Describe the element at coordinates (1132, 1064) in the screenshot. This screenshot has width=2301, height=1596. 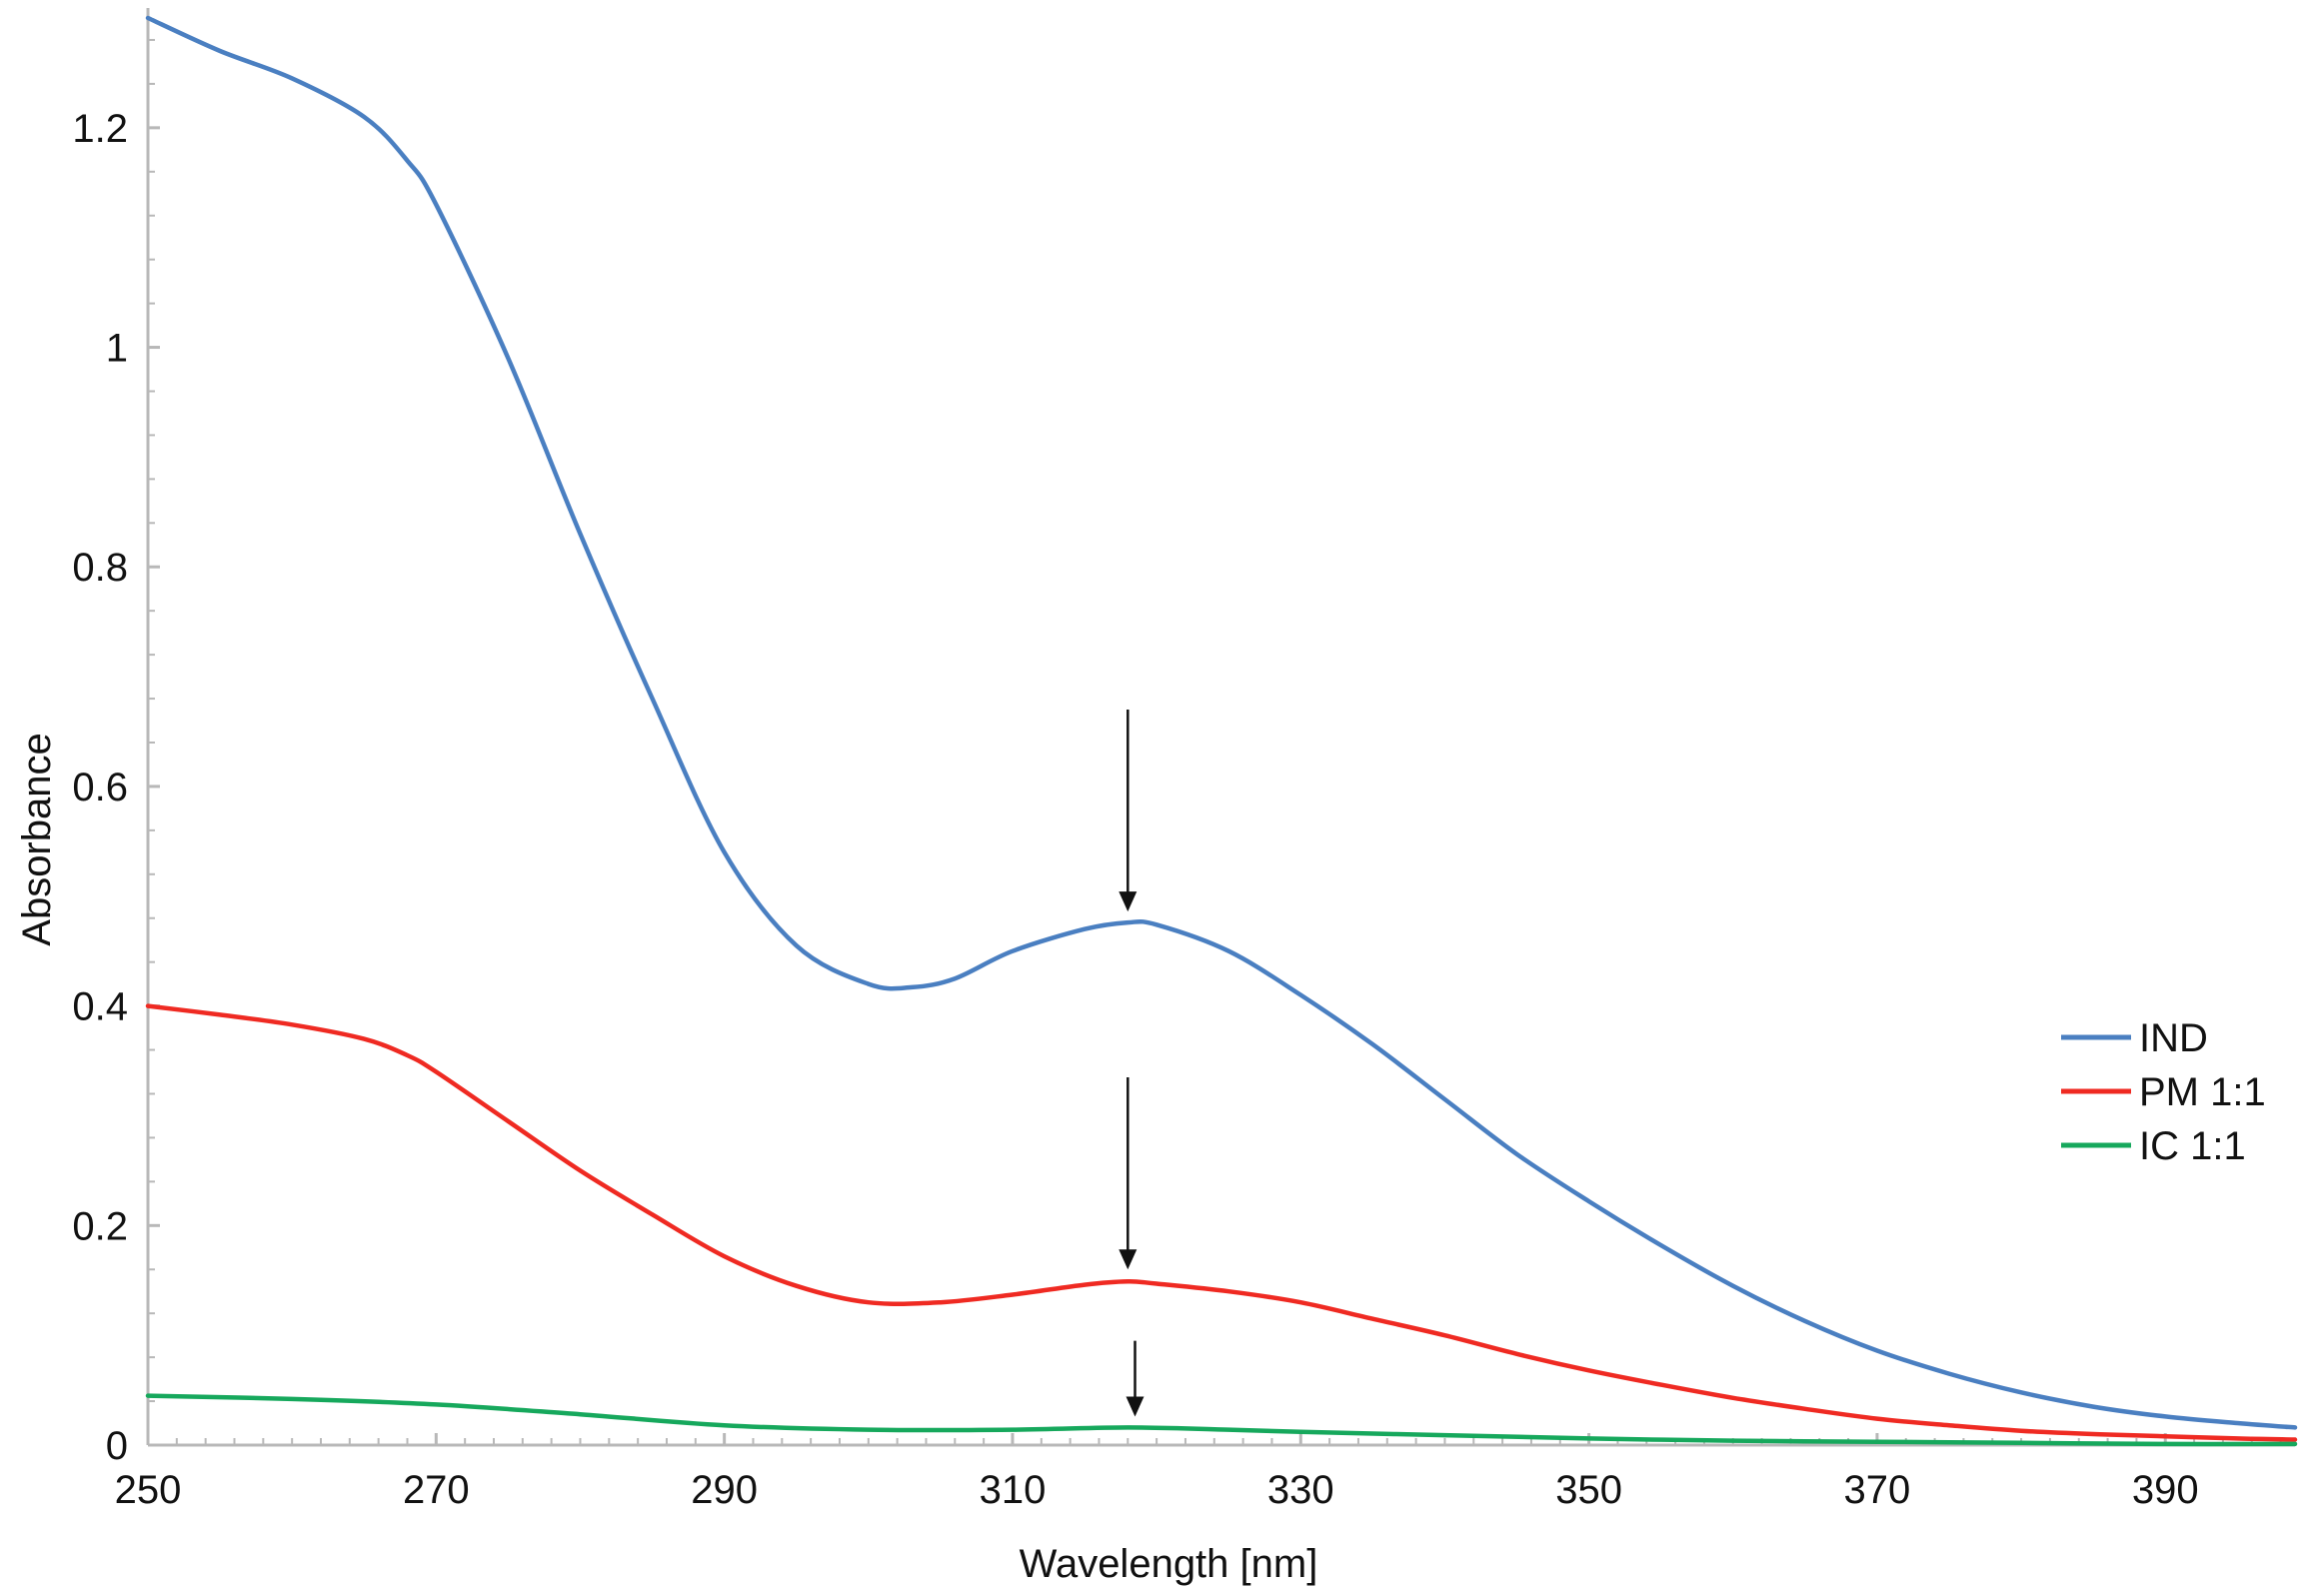
I see `annotations` at that location.